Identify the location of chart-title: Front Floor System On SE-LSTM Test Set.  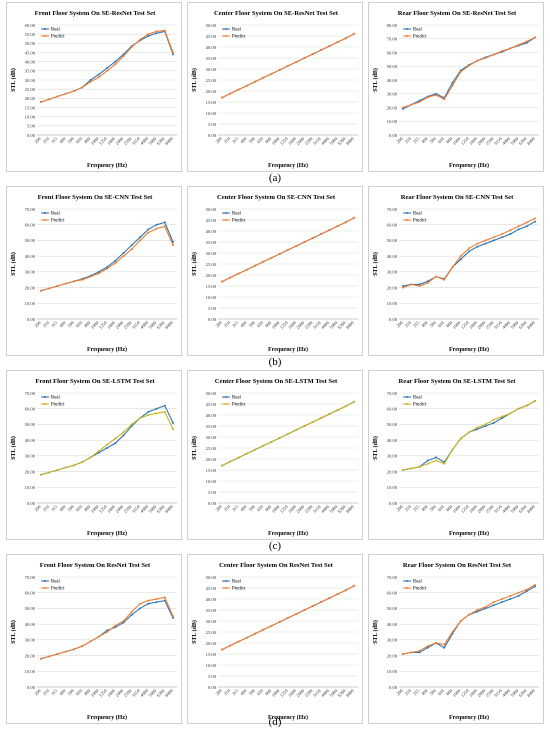
(95, 381).